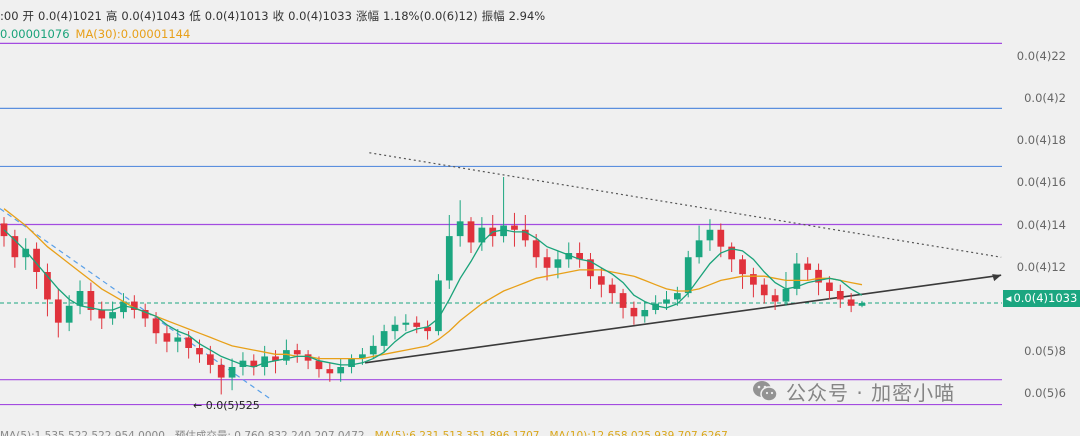 The width and height of the screenshot is (1080, 436). What do you see at coordinates (493, 16) in the screenshot?
I see `amplitude-label: 振幅` at bounding box center [493, 16].